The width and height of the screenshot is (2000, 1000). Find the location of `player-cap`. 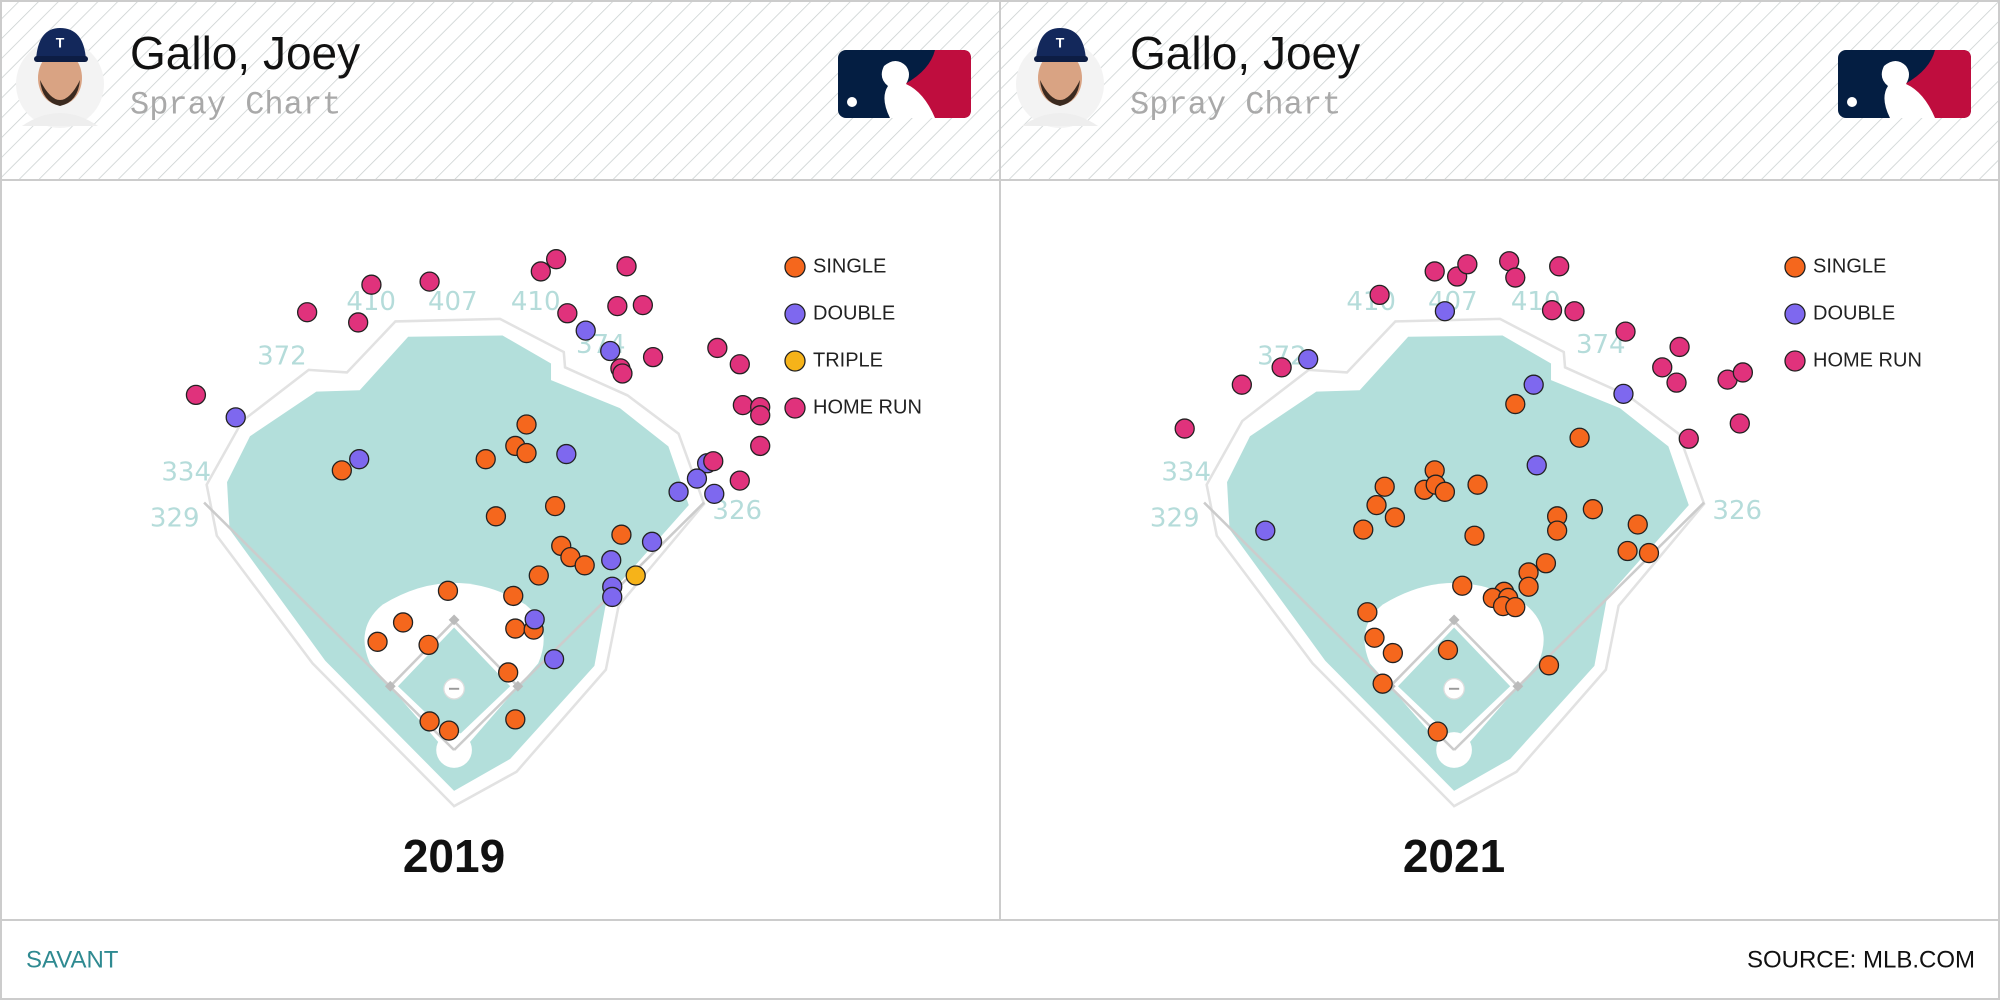

player-cap is located at coordinates (1061, 44).